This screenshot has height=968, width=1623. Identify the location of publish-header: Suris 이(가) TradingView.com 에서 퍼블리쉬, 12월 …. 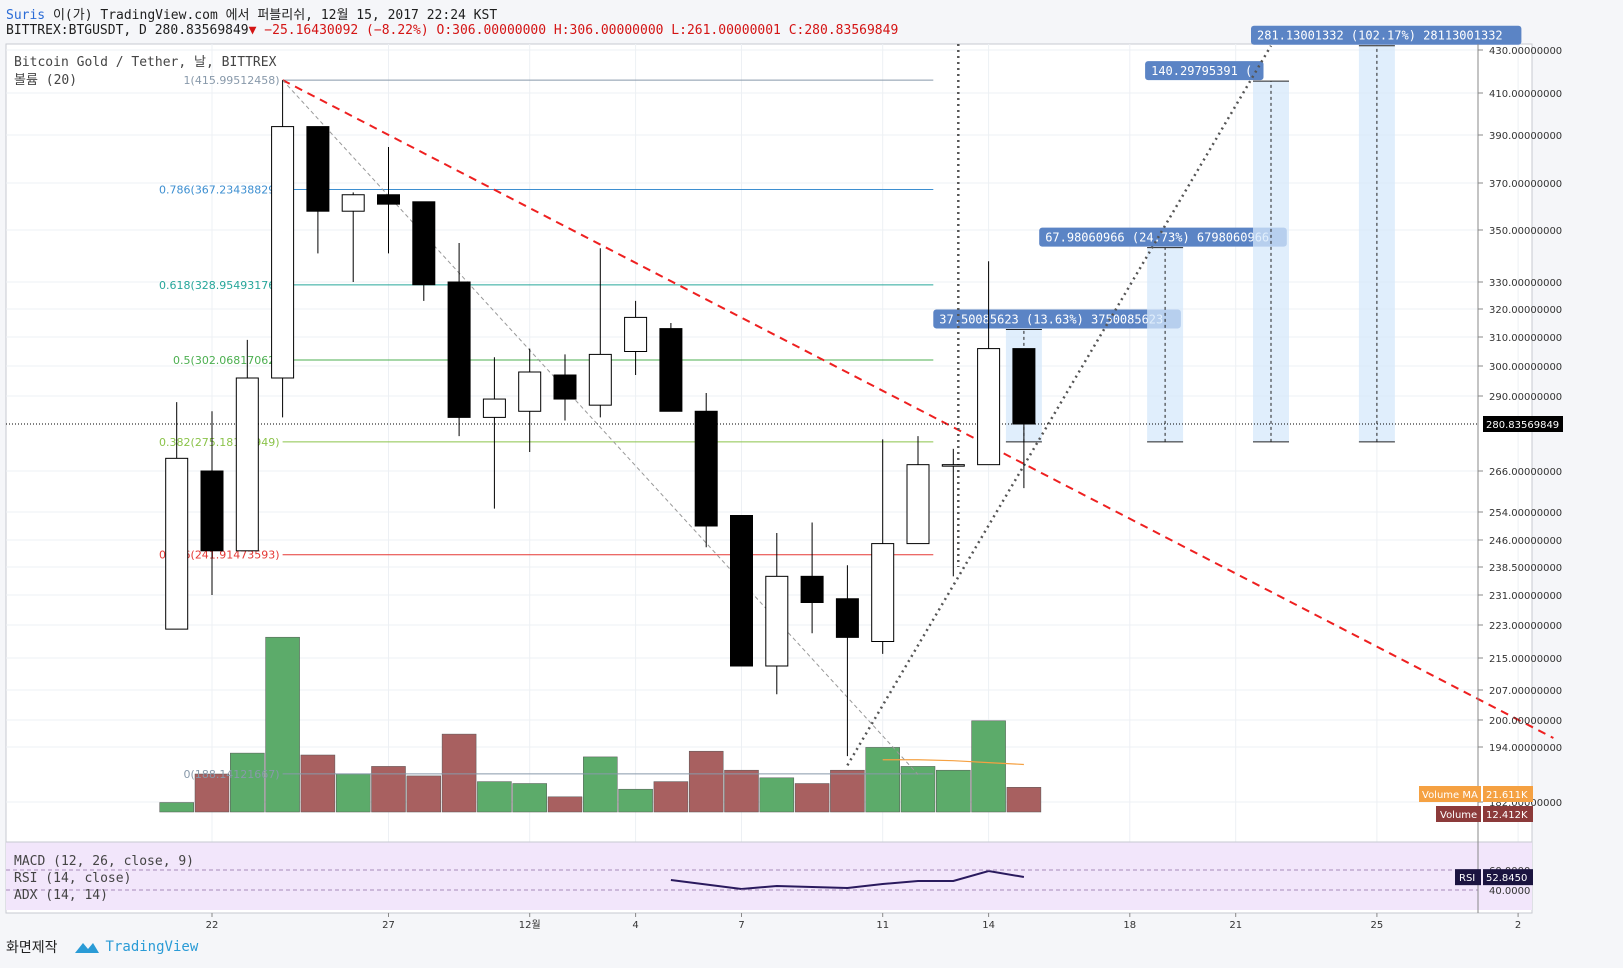
(251, 13).